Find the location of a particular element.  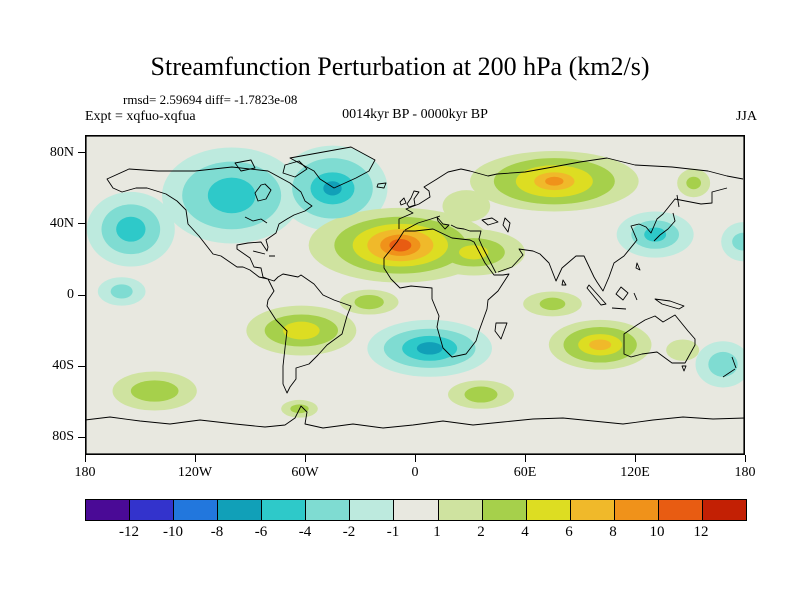

colorbar-label: 6 is located at coordinates (569, 532).